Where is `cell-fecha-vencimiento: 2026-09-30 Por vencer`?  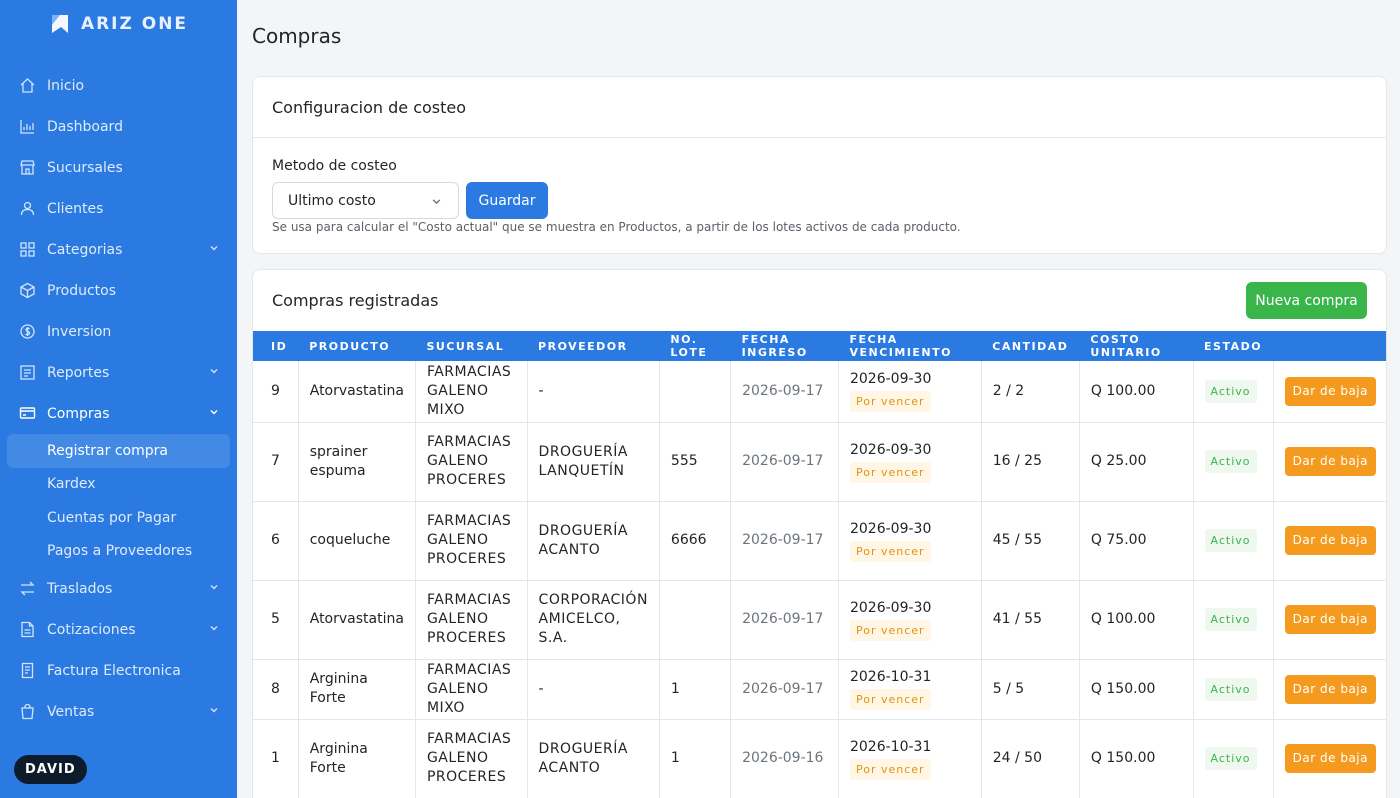
cell-fecha-vencimiento: 2026-09-30 Por vencer is located at coordinates (910, 392).